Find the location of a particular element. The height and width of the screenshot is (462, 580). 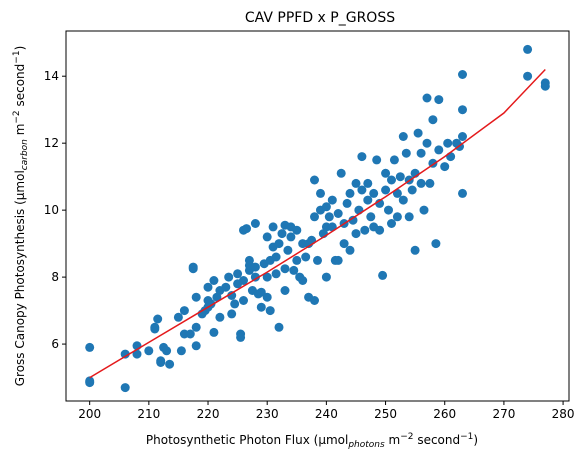

chart-title: CAV PPFD x P_GROSS is located at coordinates (320, 18).